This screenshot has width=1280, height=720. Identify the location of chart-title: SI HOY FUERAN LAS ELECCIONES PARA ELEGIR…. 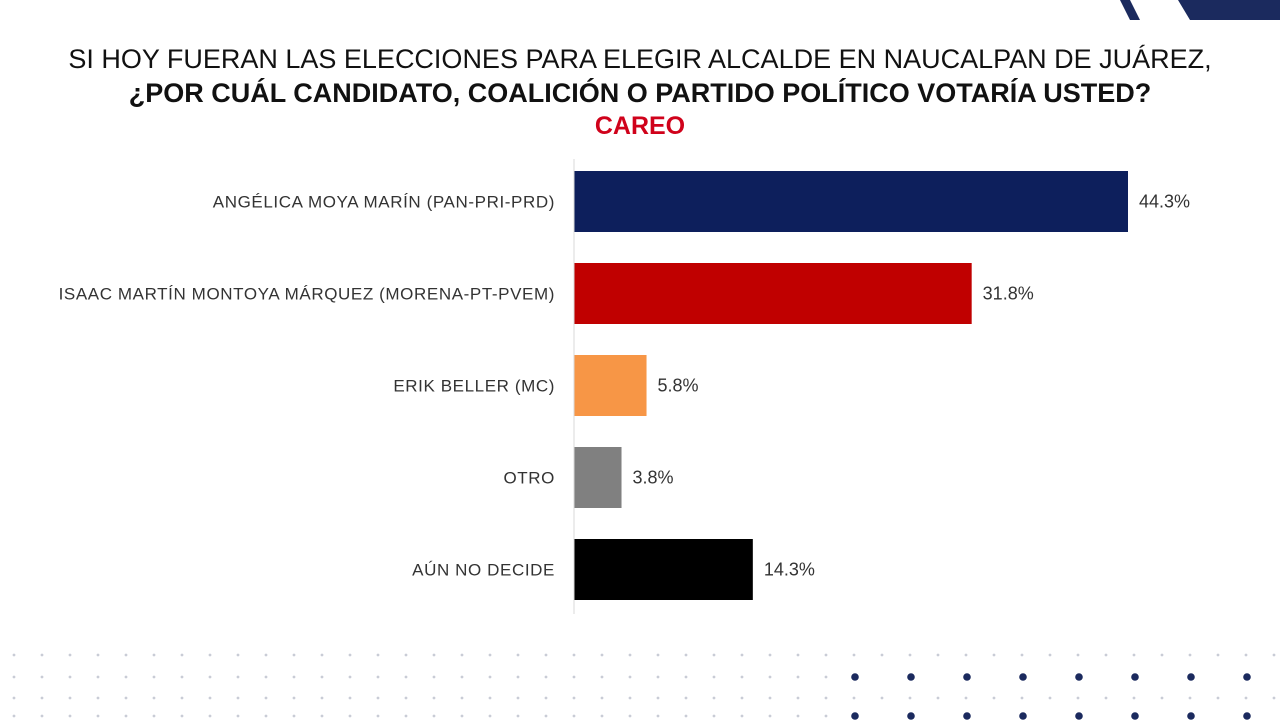
(640, 92).